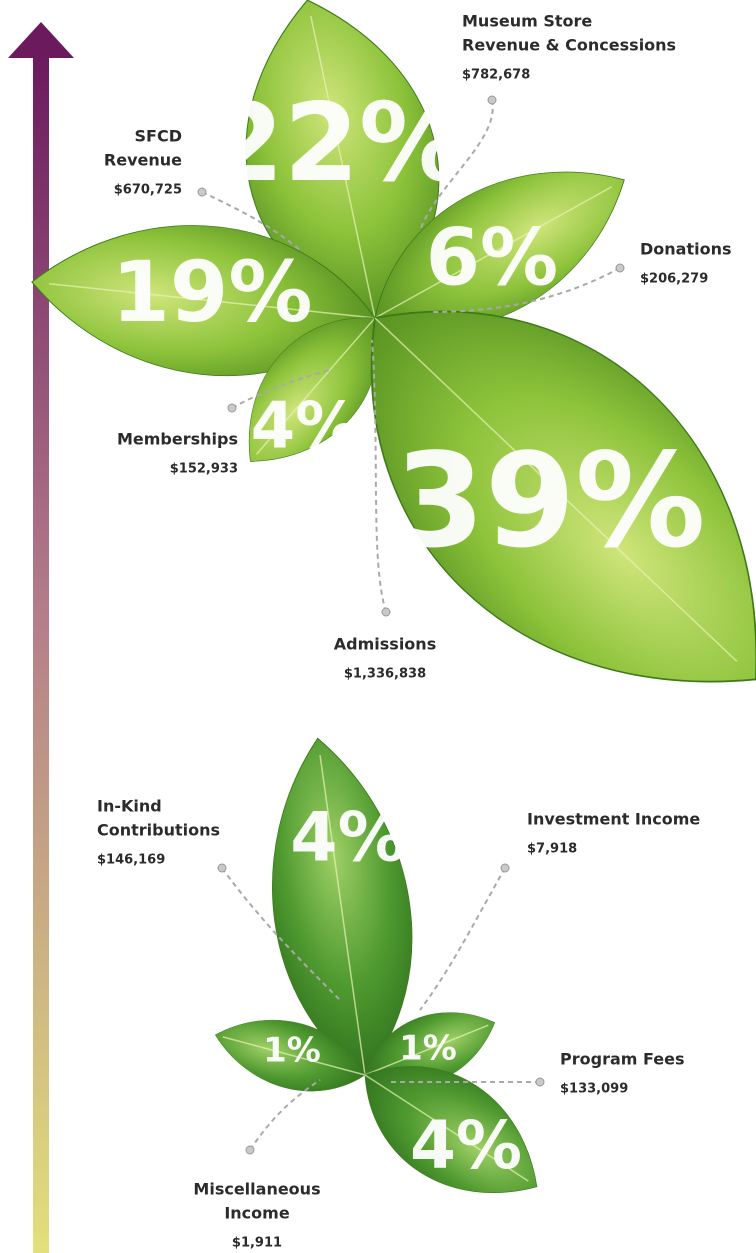  What do you see at coordinates (131, 860) in the screenshot?
I see `amount: $146,169` at bounding box center [131, 860].